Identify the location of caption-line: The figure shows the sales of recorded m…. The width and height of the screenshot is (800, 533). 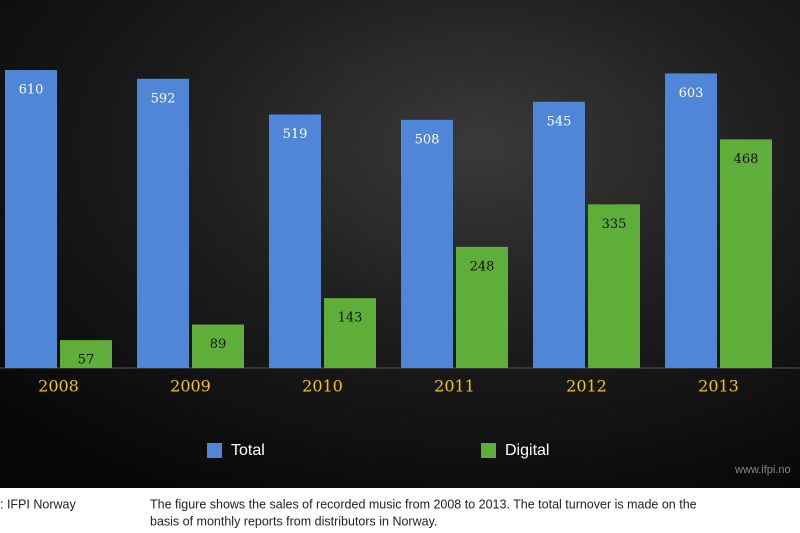
(423, 504).